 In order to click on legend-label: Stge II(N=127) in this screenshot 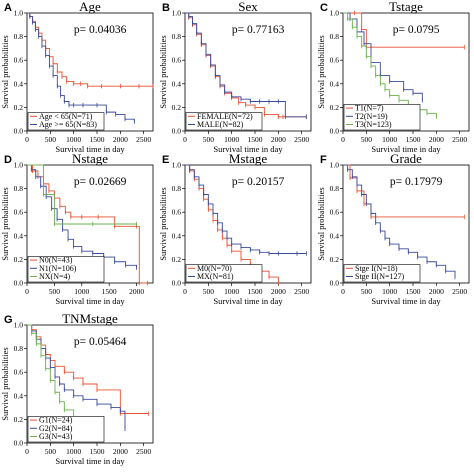, I will do `click(380, 276)`.